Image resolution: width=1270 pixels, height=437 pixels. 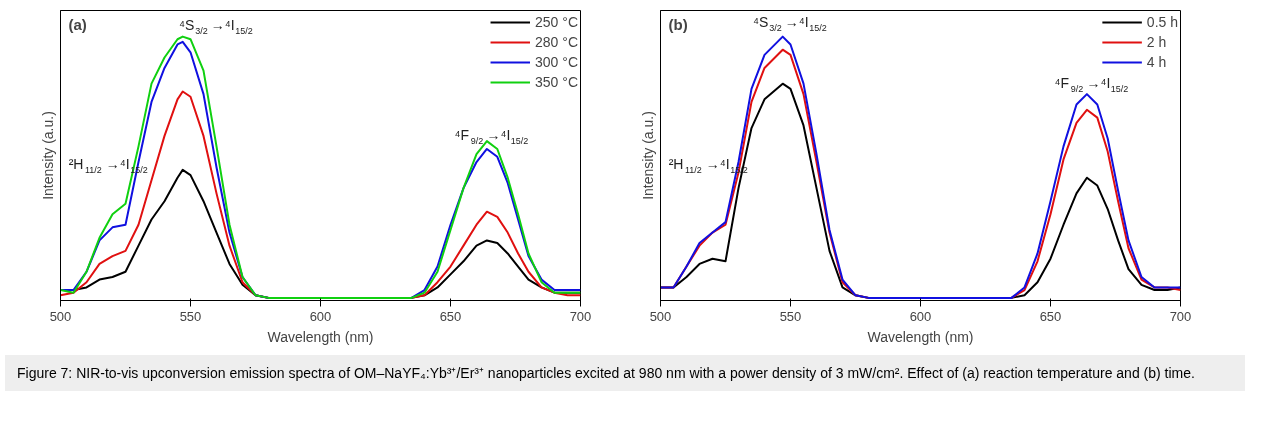 What do you see at coordinates (556, 22) in the screenshot?
I see `legend-label: 250 °C` at bounding box center [556, 22].